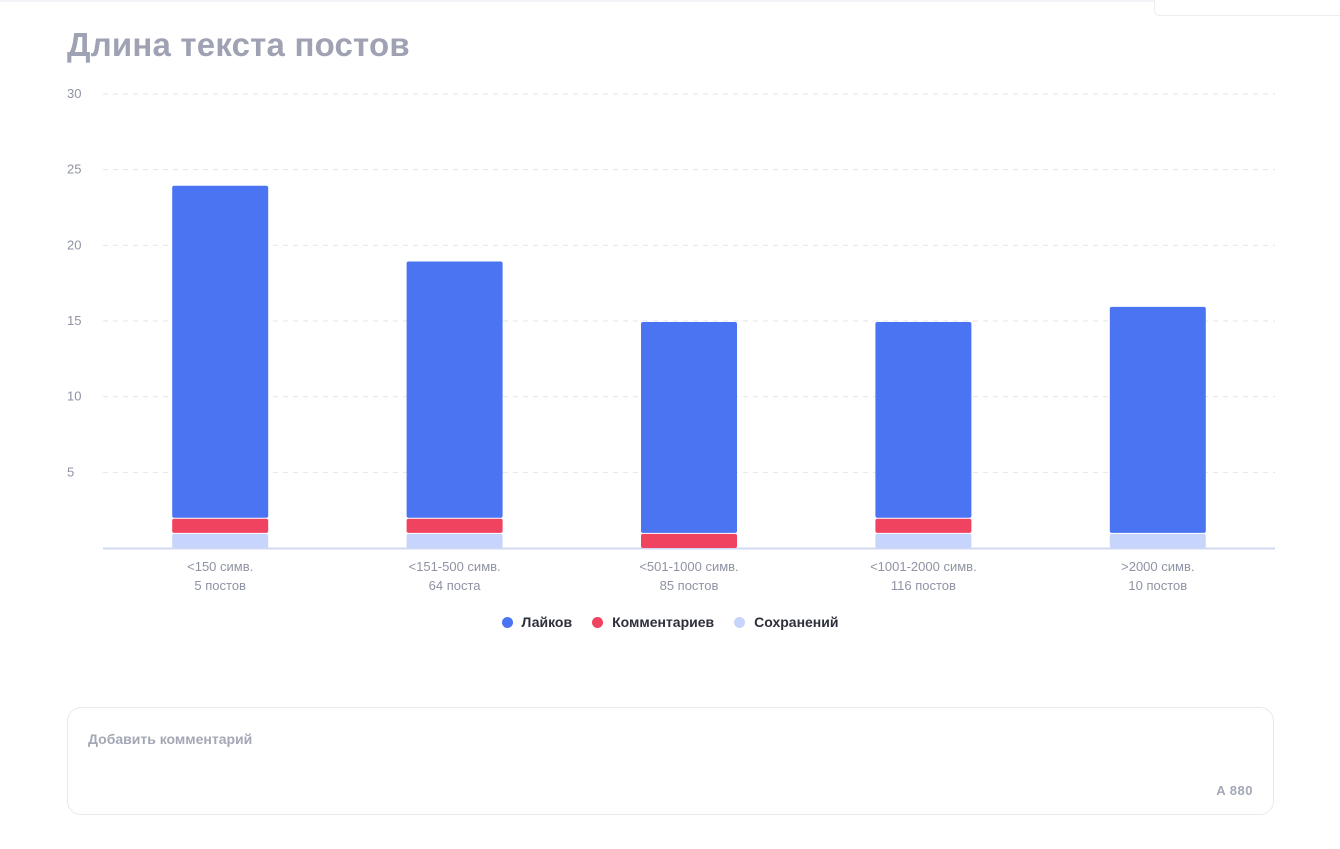 The height and width of the screenshot is (849, 1340). Describe the element at coordinates (923, 585) in the screenshot. I see `x-tick-sublabel: 116 постов` at that location.